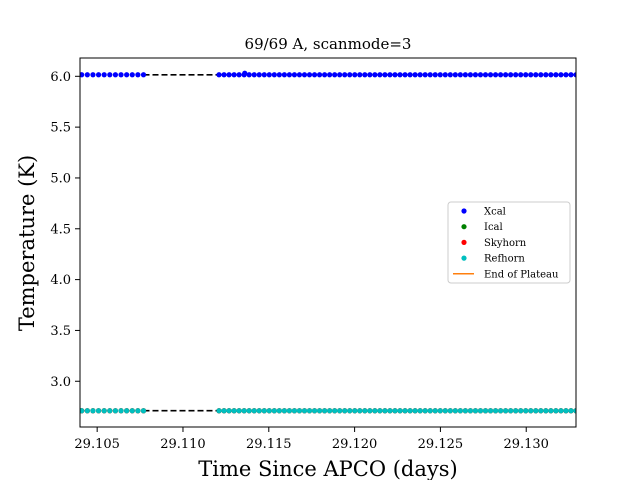 Image resolution: width=640 pixels, height=480 pixels. Describe the element at coordinates (495, 212) in the screenshot. I see `legend-label: Xcal` at that location.